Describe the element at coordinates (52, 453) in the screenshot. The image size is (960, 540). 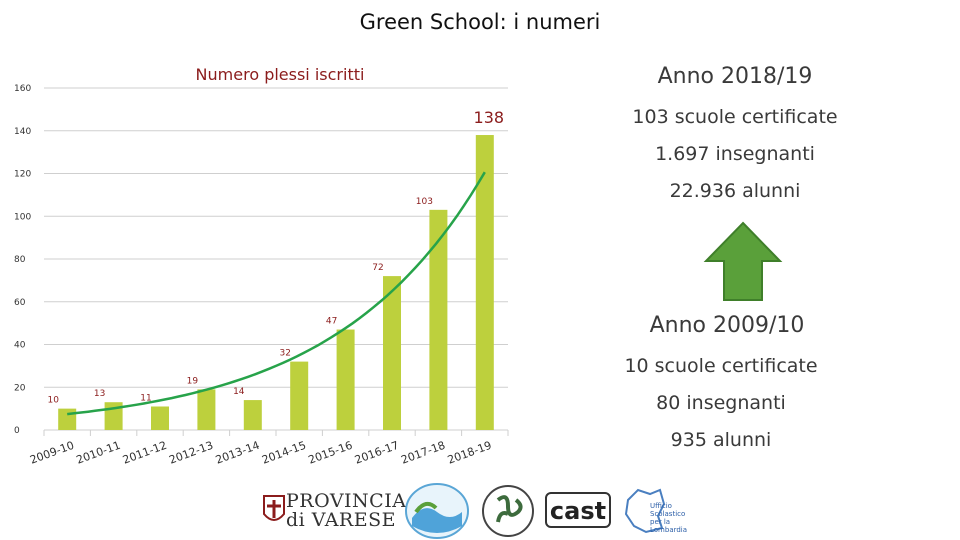
I see `x-tick-label: 2009-10` at that location.